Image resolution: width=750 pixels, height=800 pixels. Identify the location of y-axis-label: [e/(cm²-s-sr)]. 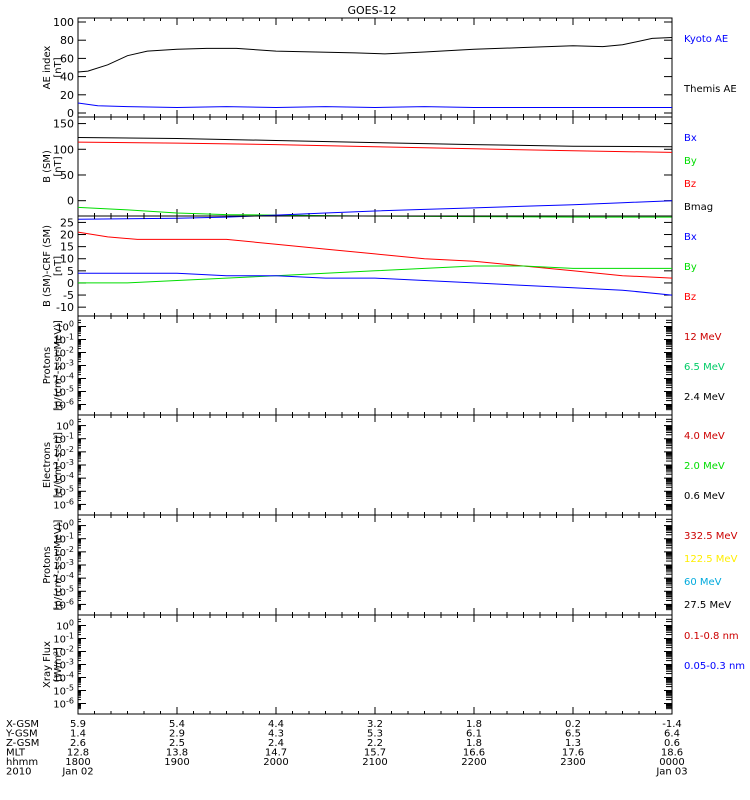
(58, 465).